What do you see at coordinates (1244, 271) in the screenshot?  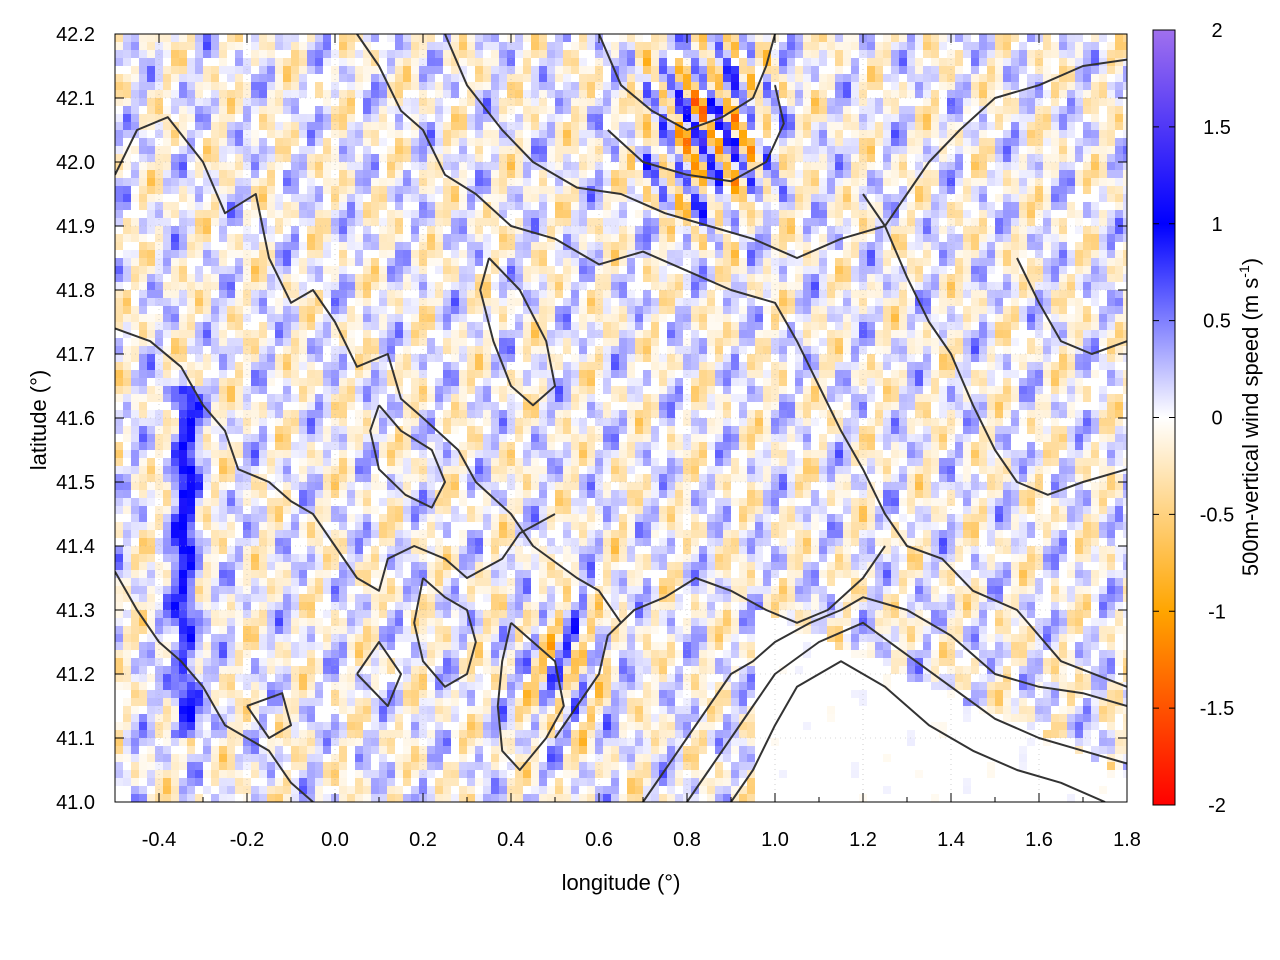 I see `colorbar-label-superscript: -1` at bounding box center [1244, 271].